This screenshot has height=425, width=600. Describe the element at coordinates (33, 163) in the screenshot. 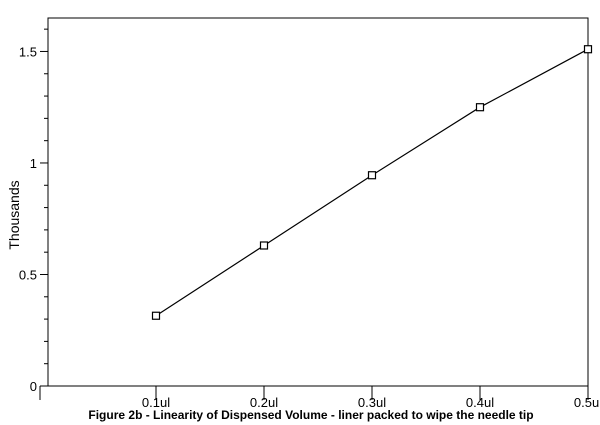

I see `y-tick-label: 1` at that location.